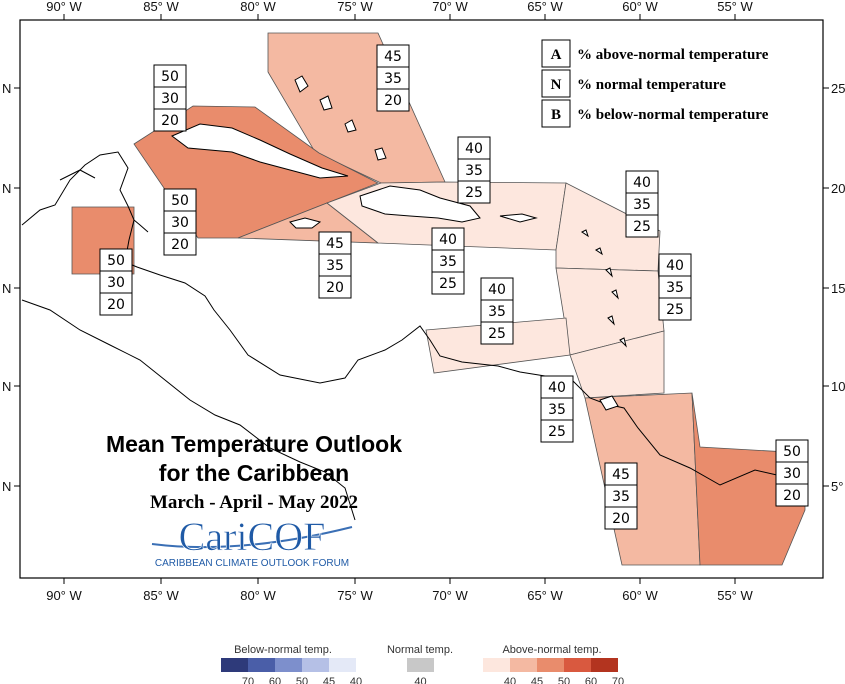  What do you see at coordinates (420, 680) in the screenshot?
I see `colorbar-normal-tick: 40` at bounding box center [420, 680].